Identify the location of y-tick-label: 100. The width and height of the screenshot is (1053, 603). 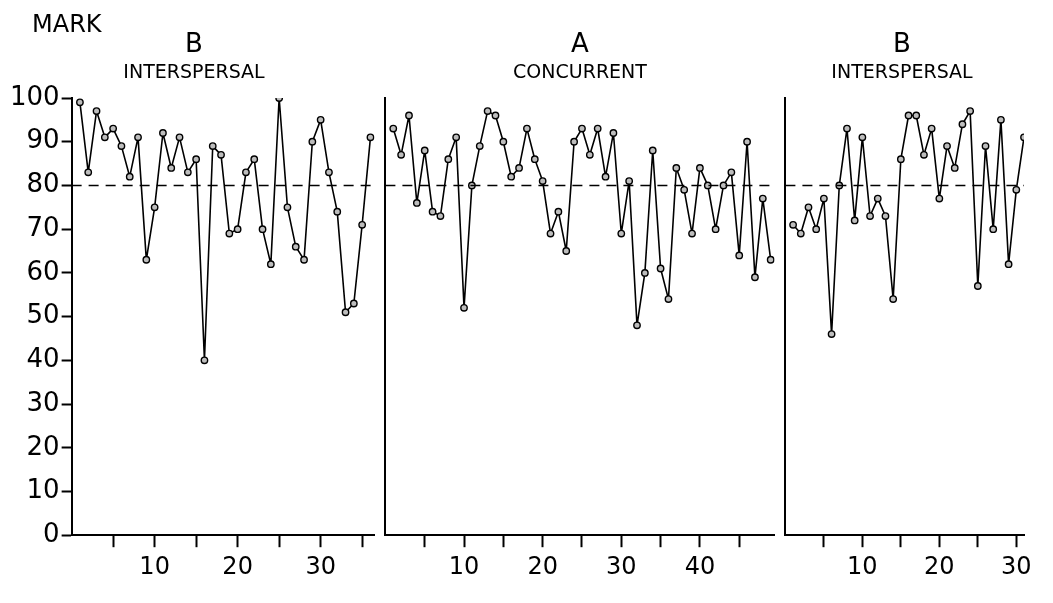
(34, 95).